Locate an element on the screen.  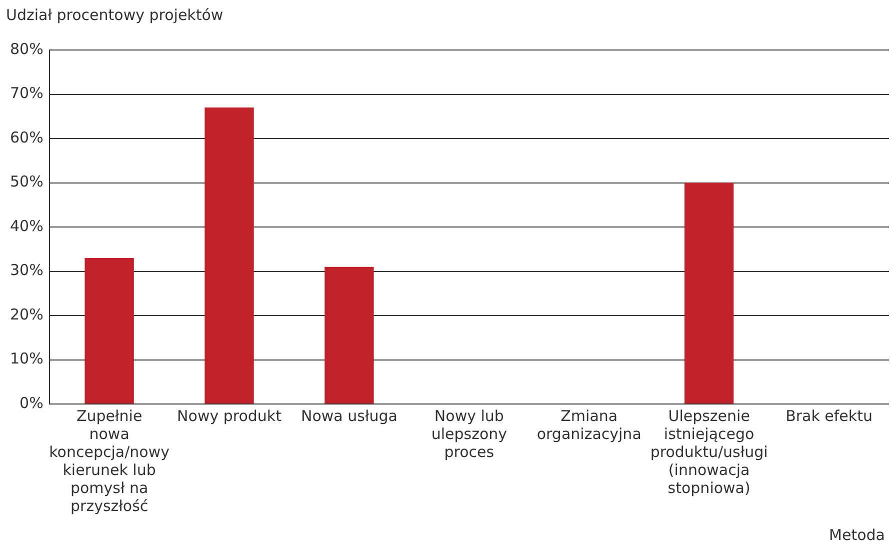
y-tick-label: 50% is located at coordinates (27, 181).